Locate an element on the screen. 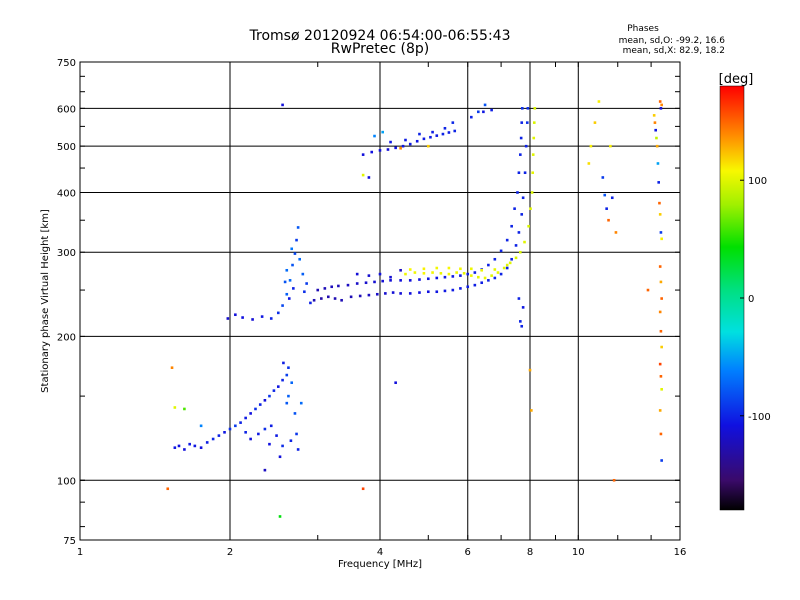 The width and height of the screenshot is (800, 600). colorbar-tick-label: 100 is located at coordinates (757, 181).